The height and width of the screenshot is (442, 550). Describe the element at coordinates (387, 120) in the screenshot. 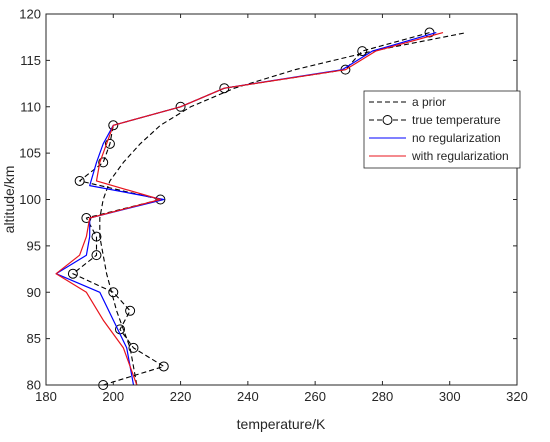

I see `legend-marker-true-temperature` at that location.